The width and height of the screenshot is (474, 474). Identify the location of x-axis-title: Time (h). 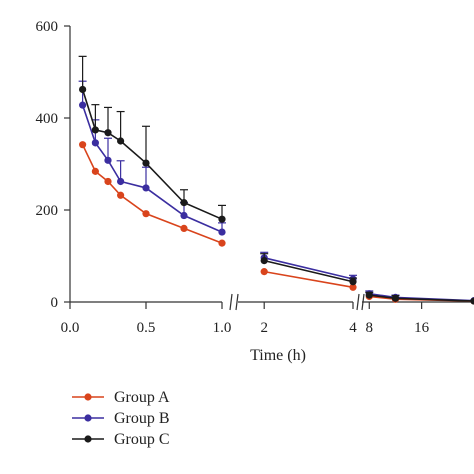
(278, 355).